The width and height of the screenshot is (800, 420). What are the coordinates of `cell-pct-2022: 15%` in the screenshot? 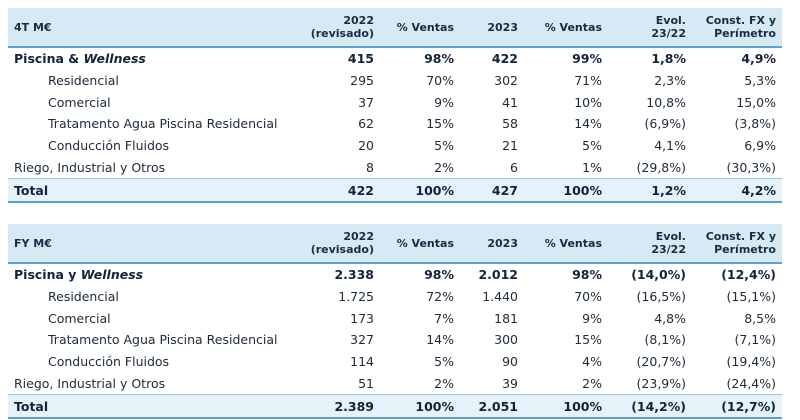 It's located at (440, 124).